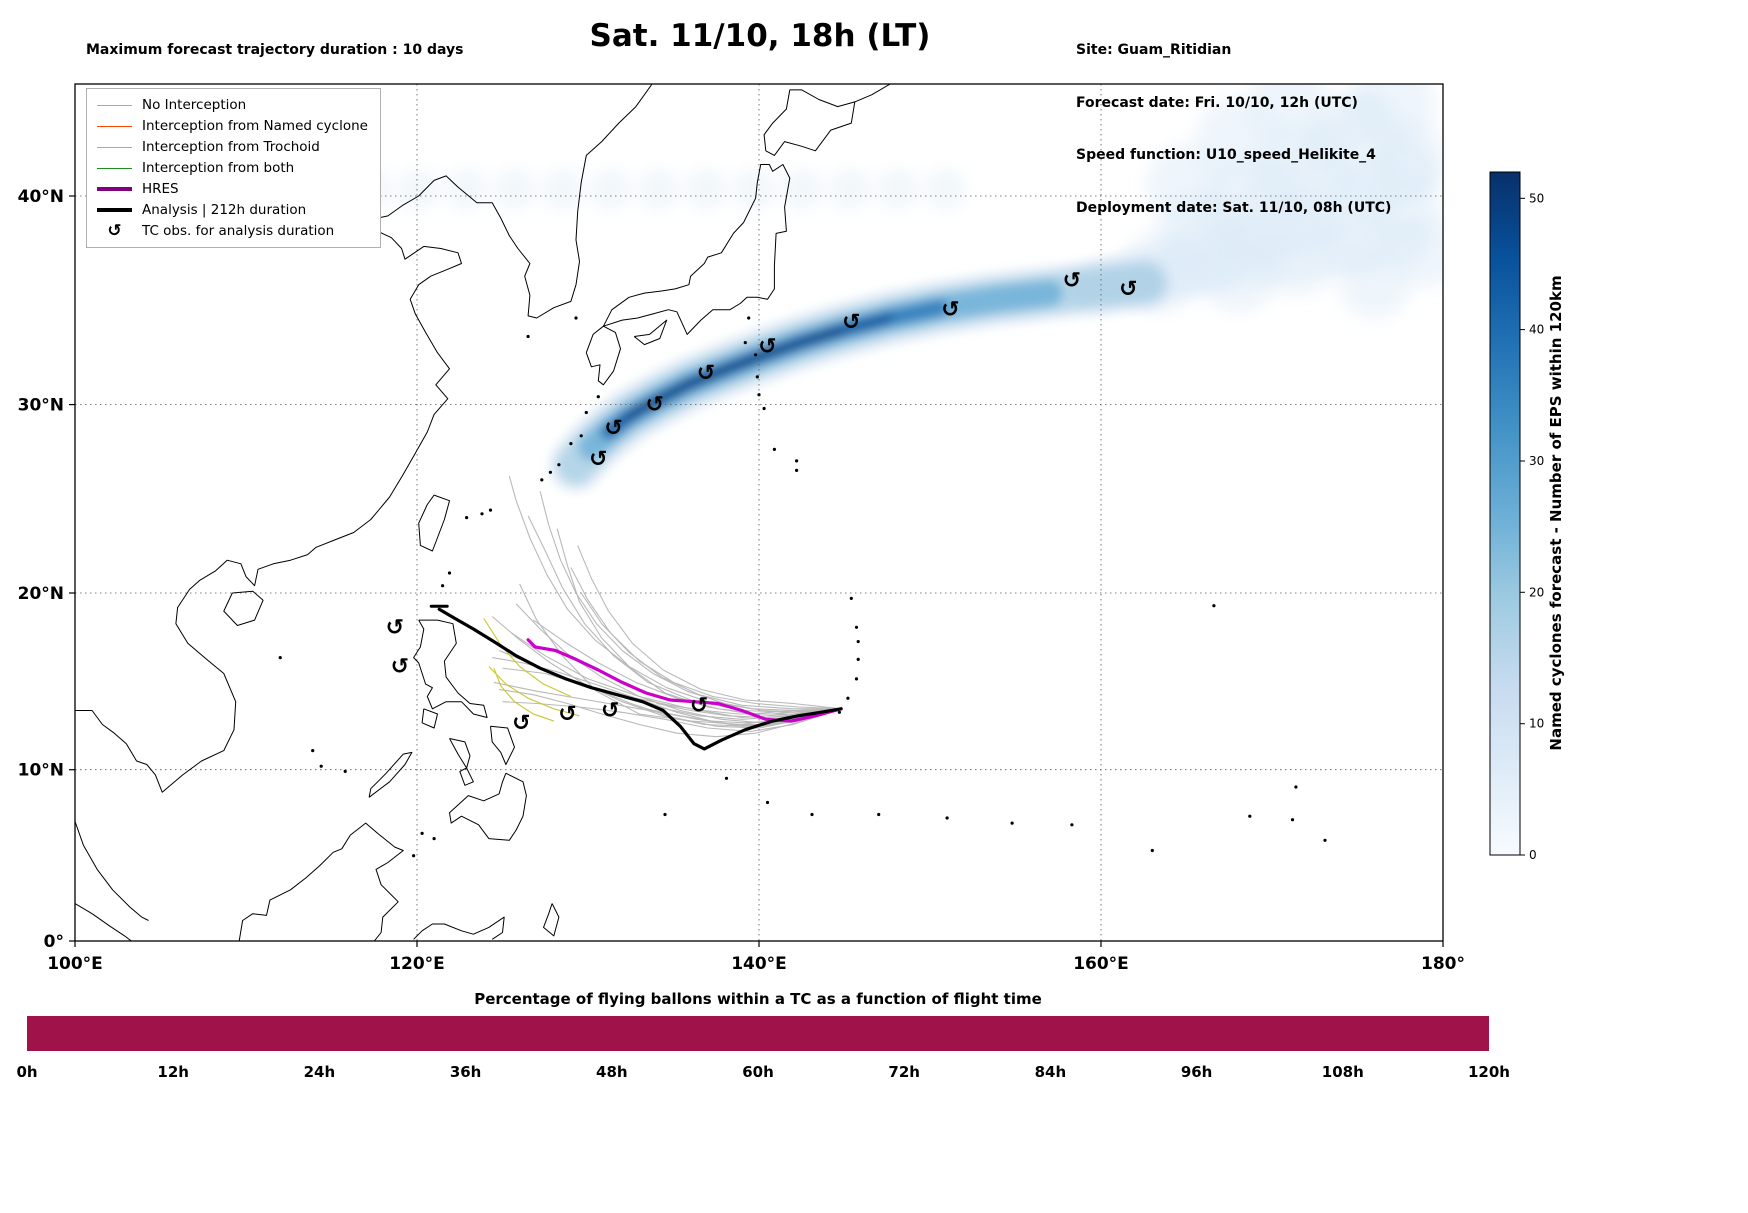 Image resolution: width=1748 pixels, height=1213 pixels. I want to click on flight-time-tick-label: 108h, so click(1343, 1072).